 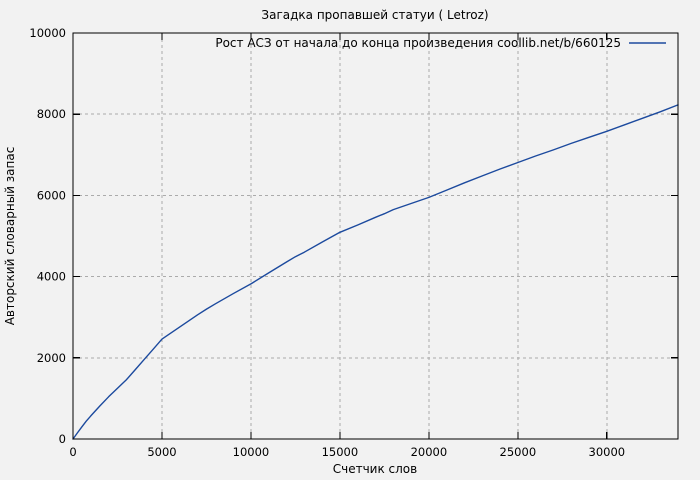 I want to click on y-tick-label: 10000, so click(x=47, y=33).